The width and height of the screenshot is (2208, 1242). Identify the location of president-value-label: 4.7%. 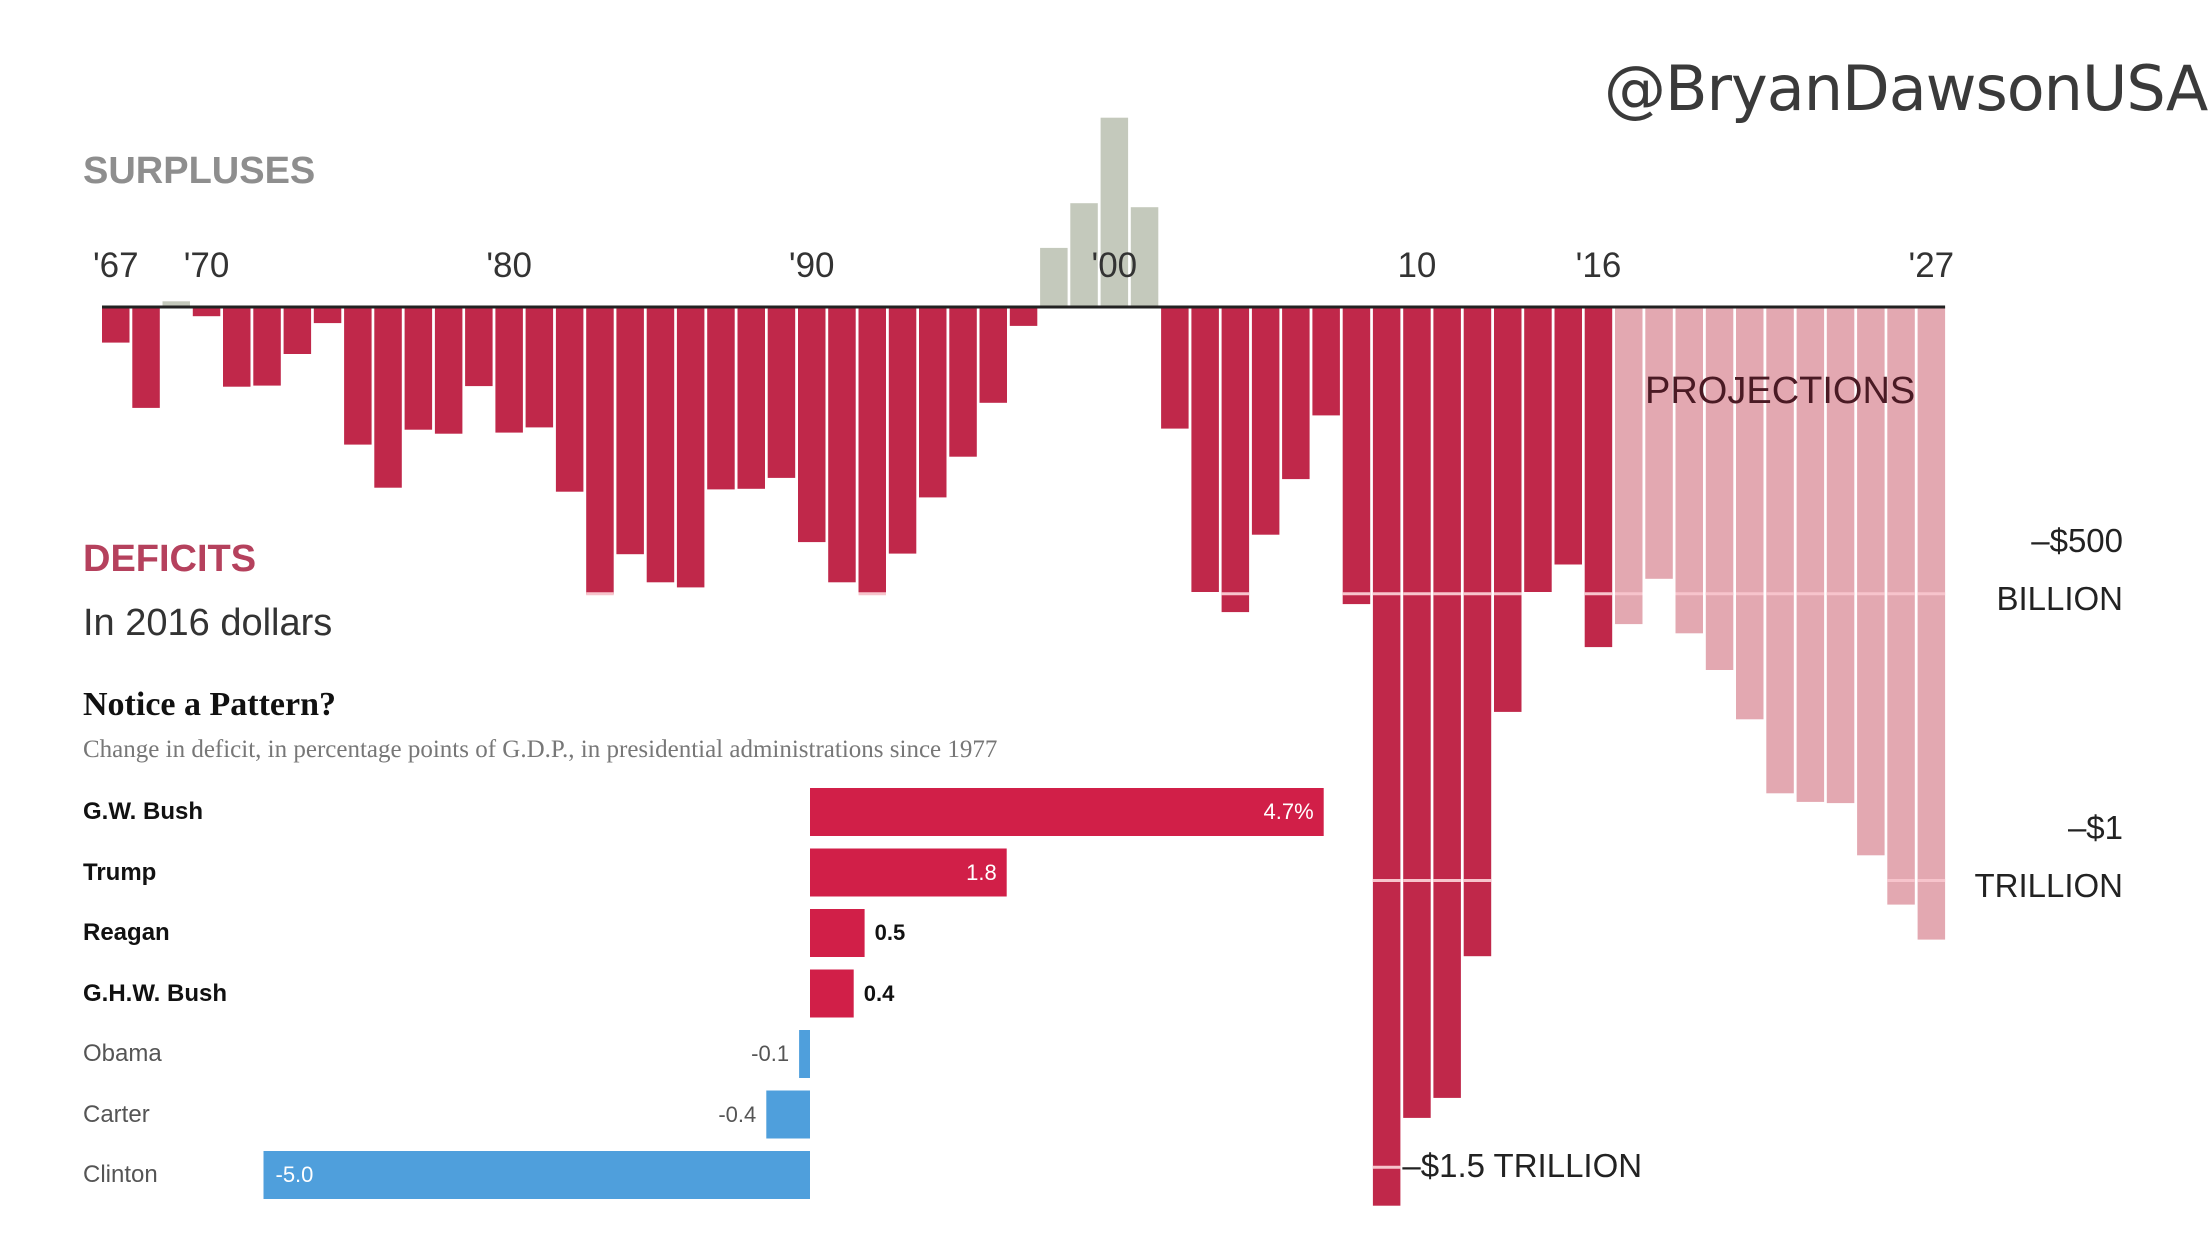
(1288, 811).